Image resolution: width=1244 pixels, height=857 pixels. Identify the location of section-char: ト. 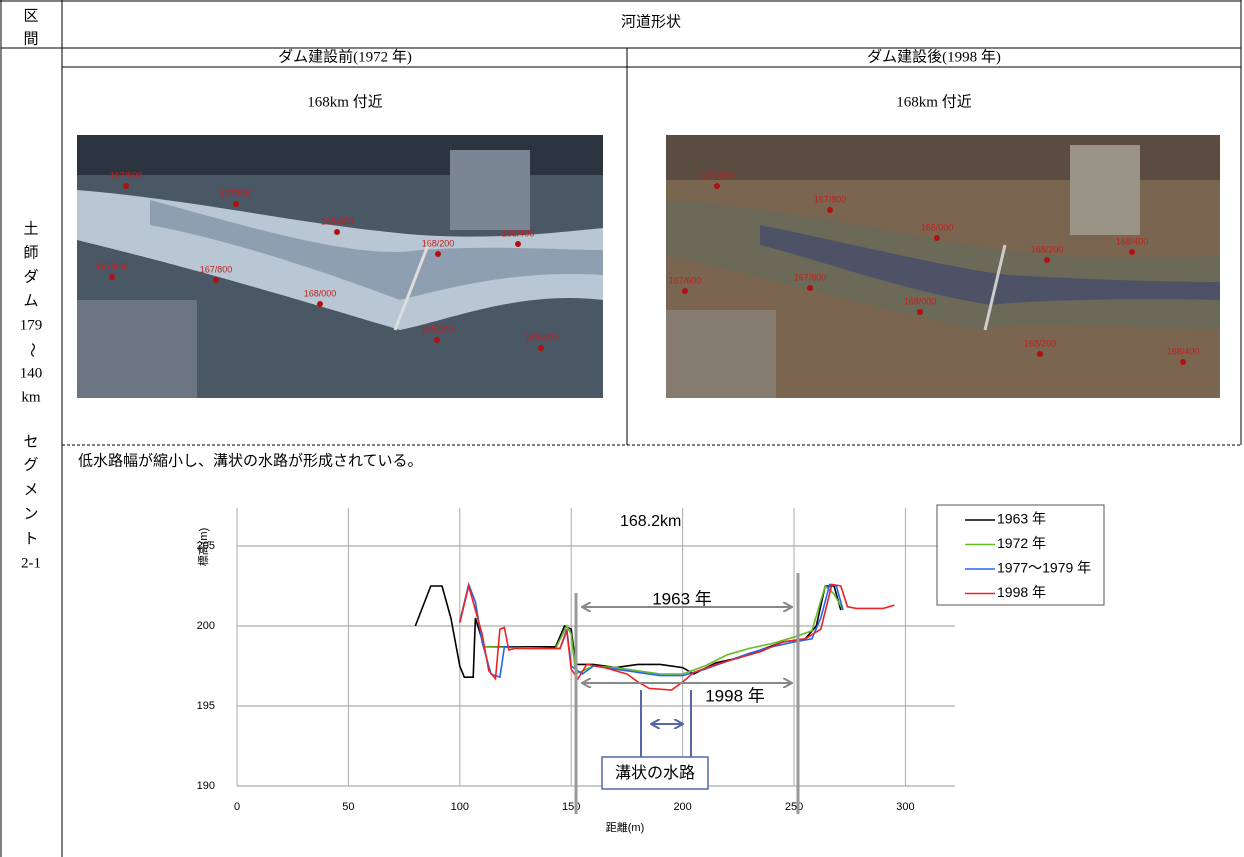
(30, 539).